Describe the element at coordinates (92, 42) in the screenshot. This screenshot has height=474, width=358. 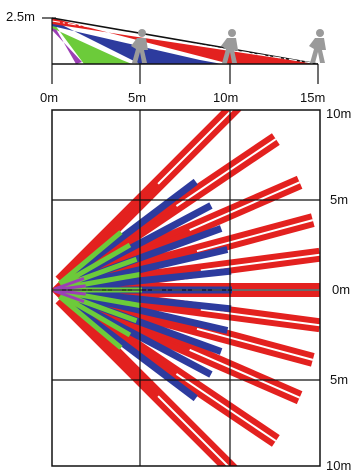
I see `side-beam-green` at that location.